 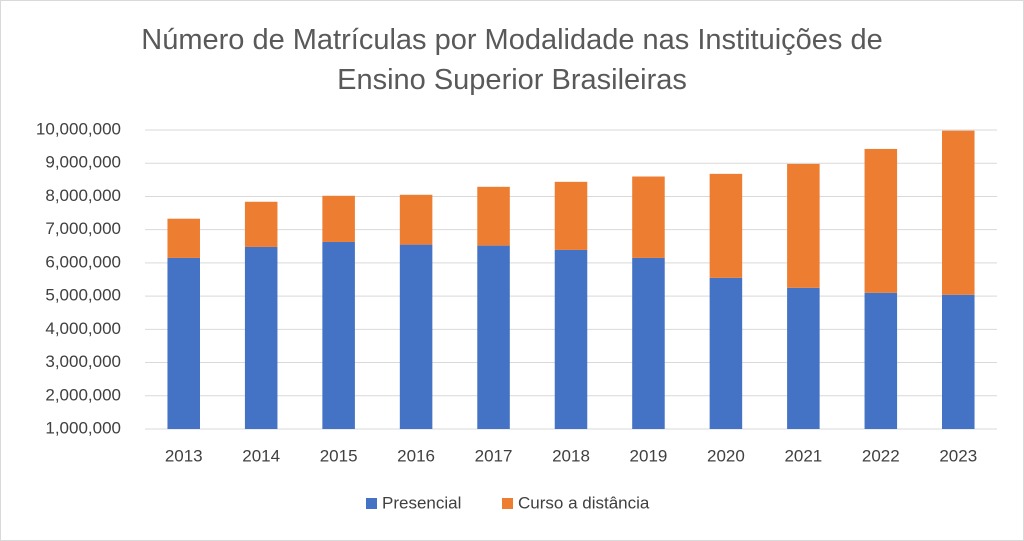 What do you see at coordinates (83, 394) in the screenshot?
I see `y-tick-label: 2,000,000` at bounding box center [83, 394].